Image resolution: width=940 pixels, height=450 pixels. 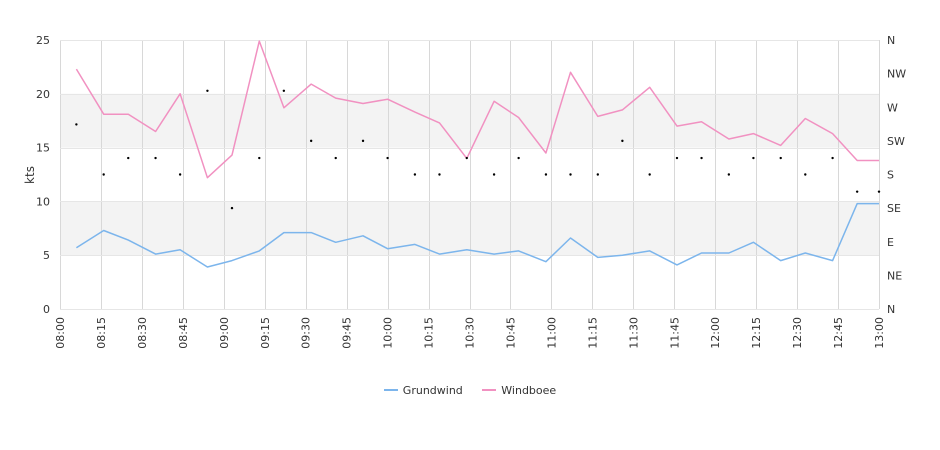 What do you see at coordinates (756, 333) in the screenshot?
I see `x-tick-label: 12:15` at bounding box center [756, 333].